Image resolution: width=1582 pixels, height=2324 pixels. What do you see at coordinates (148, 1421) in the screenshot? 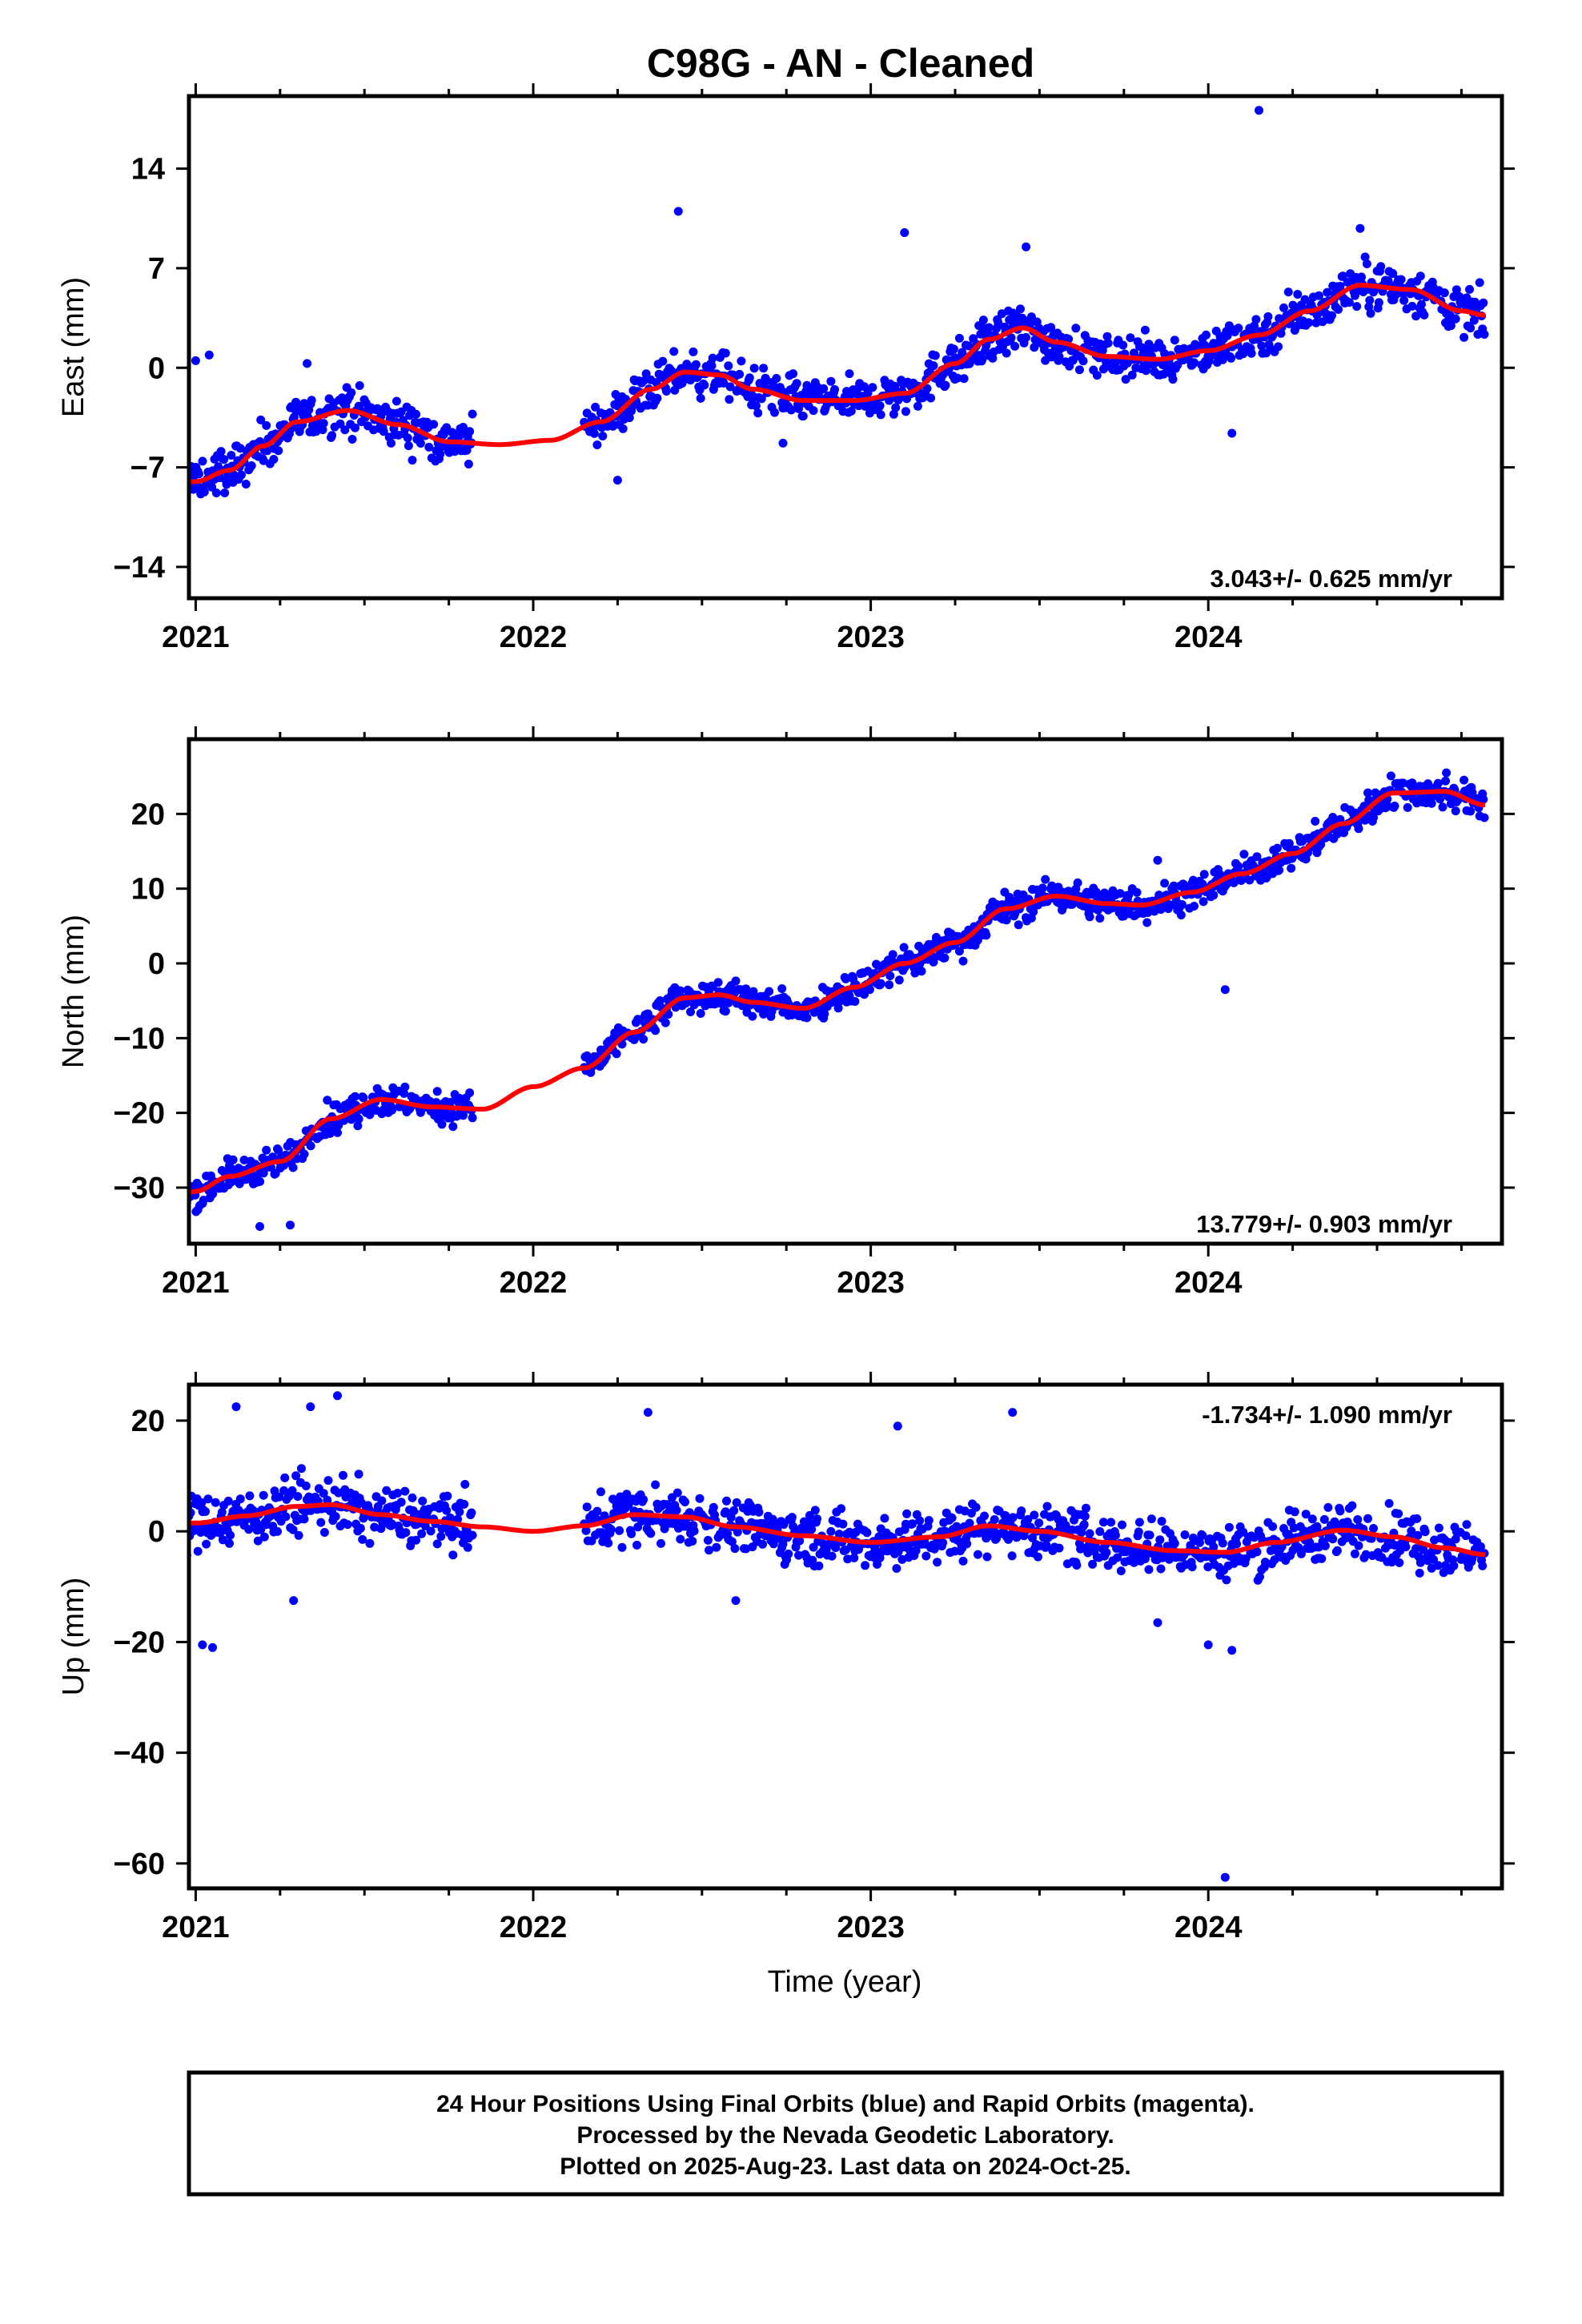
I see `y-tick-label: 20` at bounding box center [148, 1421].